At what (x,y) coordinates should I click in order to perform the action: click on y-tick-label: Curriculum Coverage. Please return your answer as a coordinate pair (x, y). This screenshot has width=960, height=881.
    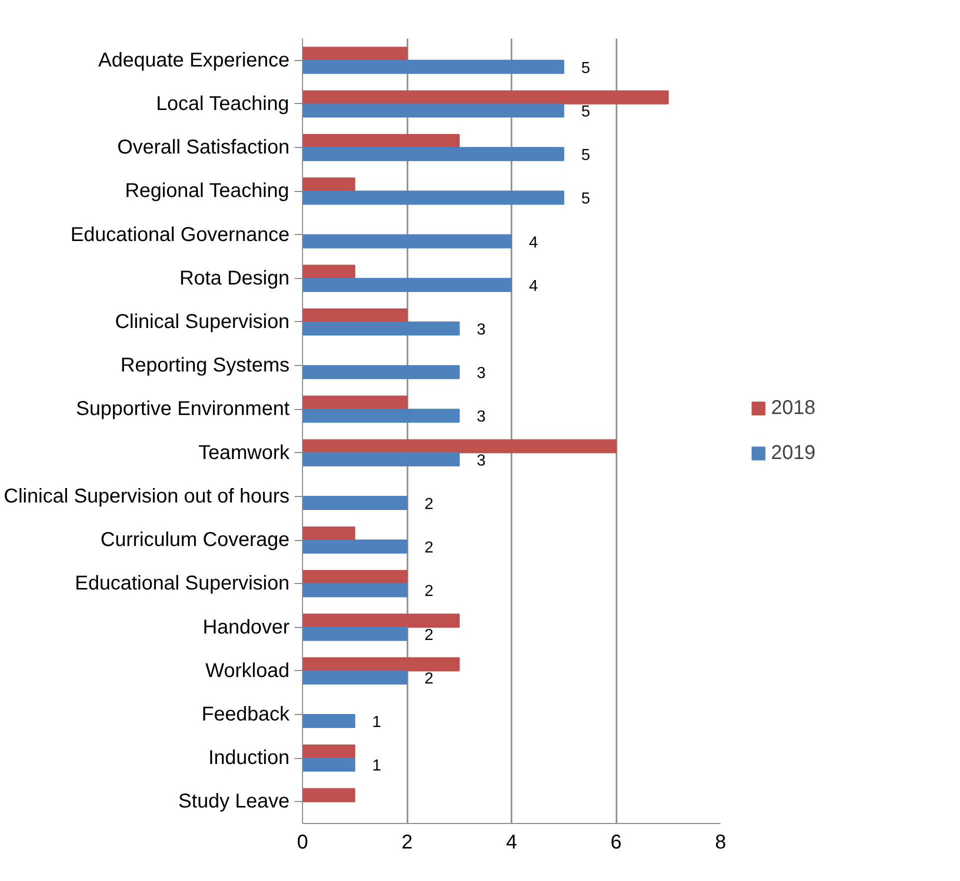
    Looking at the image, I should click on (195, 540).